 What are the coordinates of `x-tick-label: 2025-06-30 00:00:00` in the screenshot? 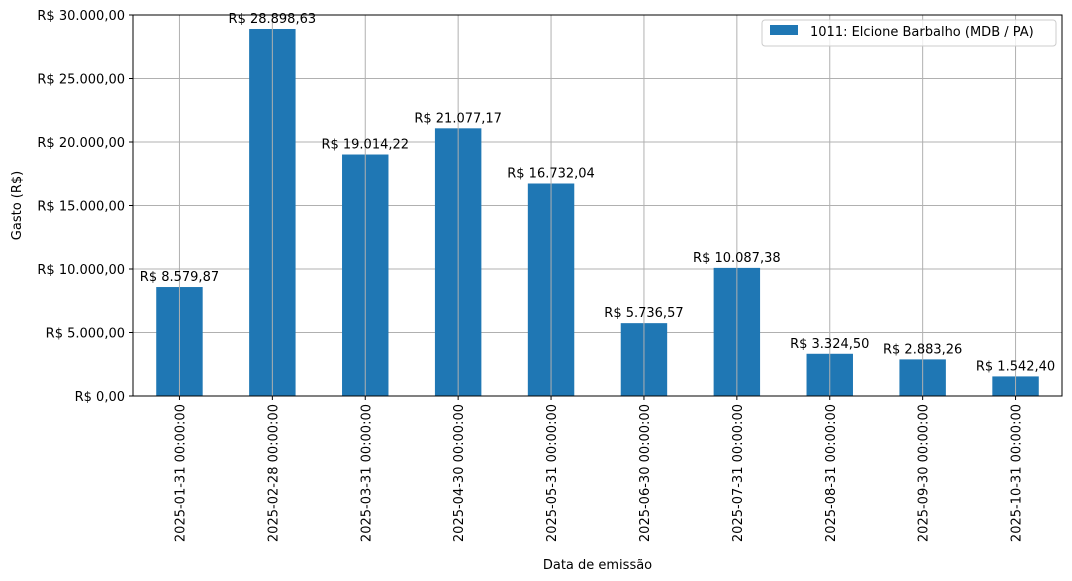 It's located at (645, 473).